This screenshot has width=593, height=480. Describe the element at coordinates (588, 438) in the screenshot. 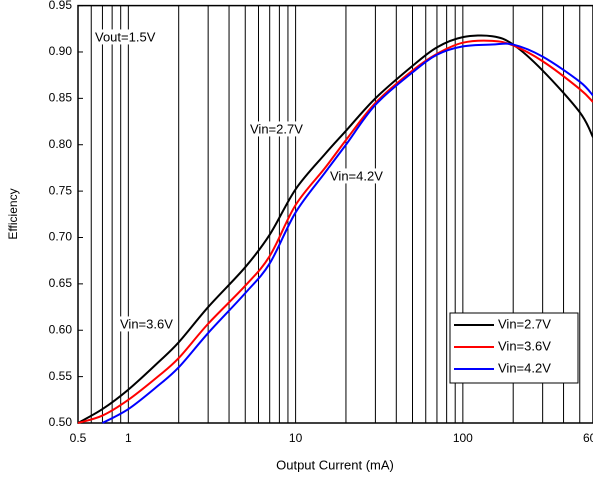

I see `x-tick-label: 600` at that location.